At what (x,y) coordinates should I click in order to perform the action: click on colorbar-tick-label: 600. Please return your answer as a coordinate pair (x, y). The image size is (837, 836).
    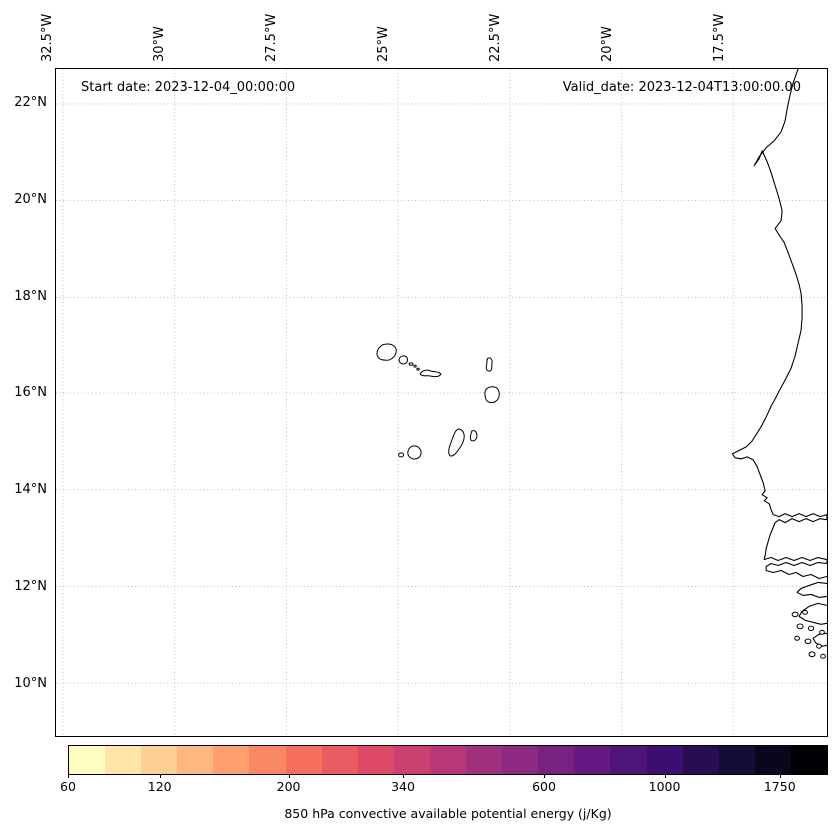
    Looking at the image, I should click on (544, 786).